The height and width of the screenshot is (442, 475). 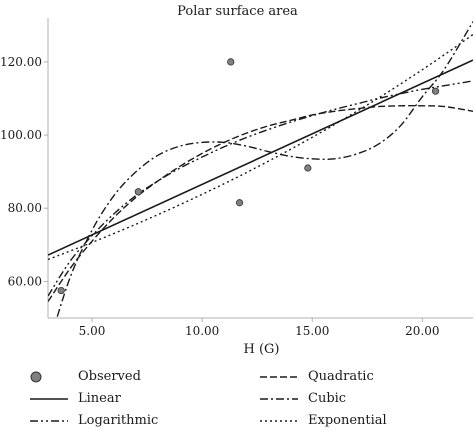 I want to click on chart-title: Polar surface area, so click(x=237, y=11).